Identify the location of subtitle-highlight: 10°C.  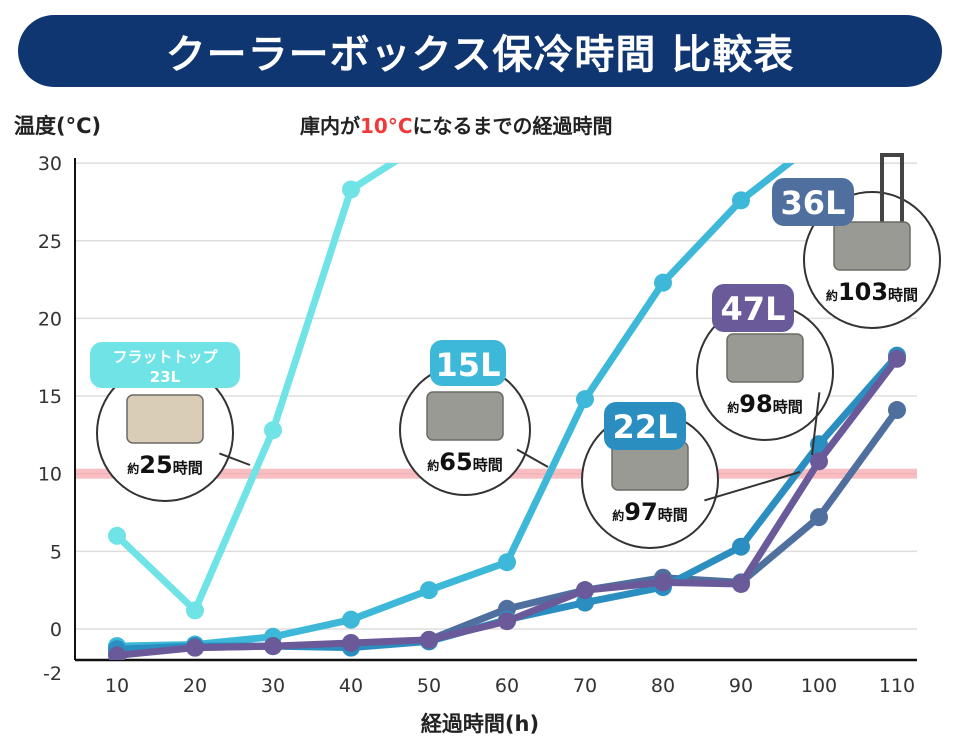
(386, 126).